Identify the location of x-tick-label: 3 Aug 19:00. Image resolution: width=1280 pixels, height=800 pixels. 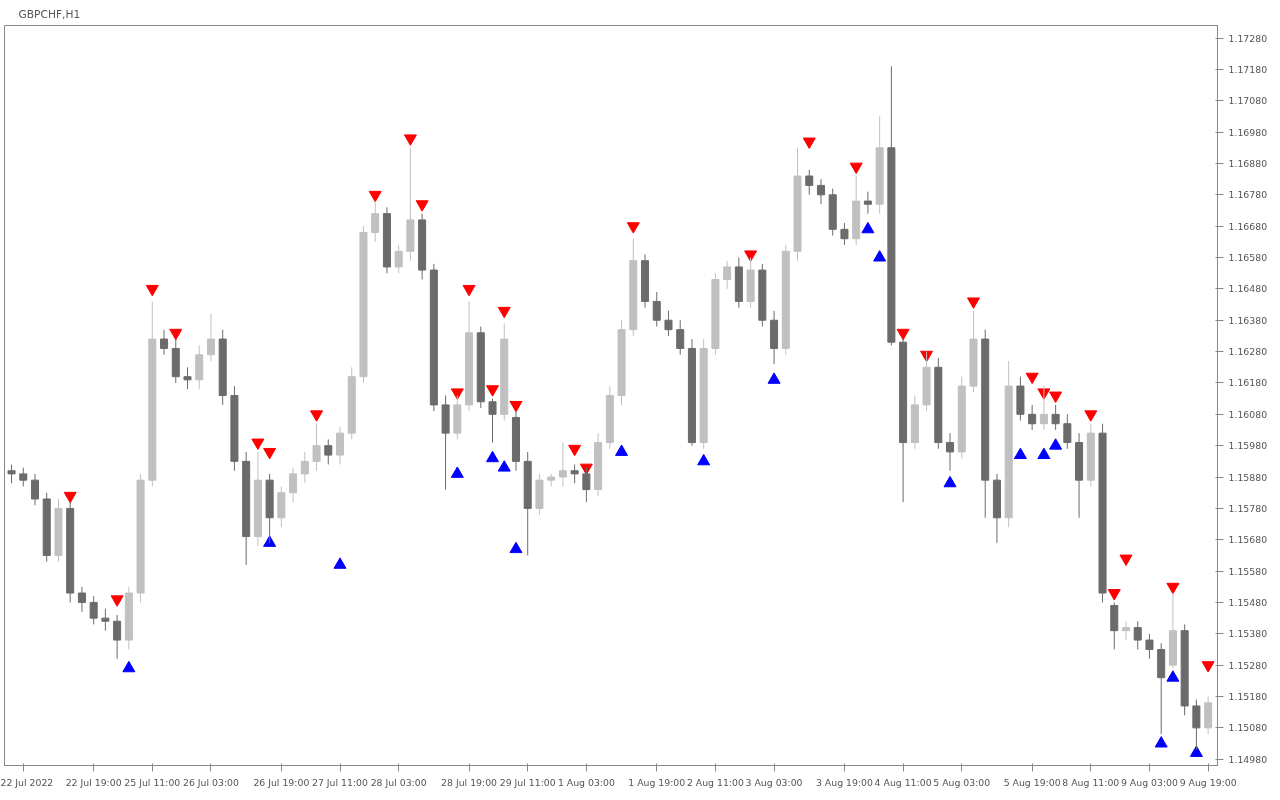
(844, 782).